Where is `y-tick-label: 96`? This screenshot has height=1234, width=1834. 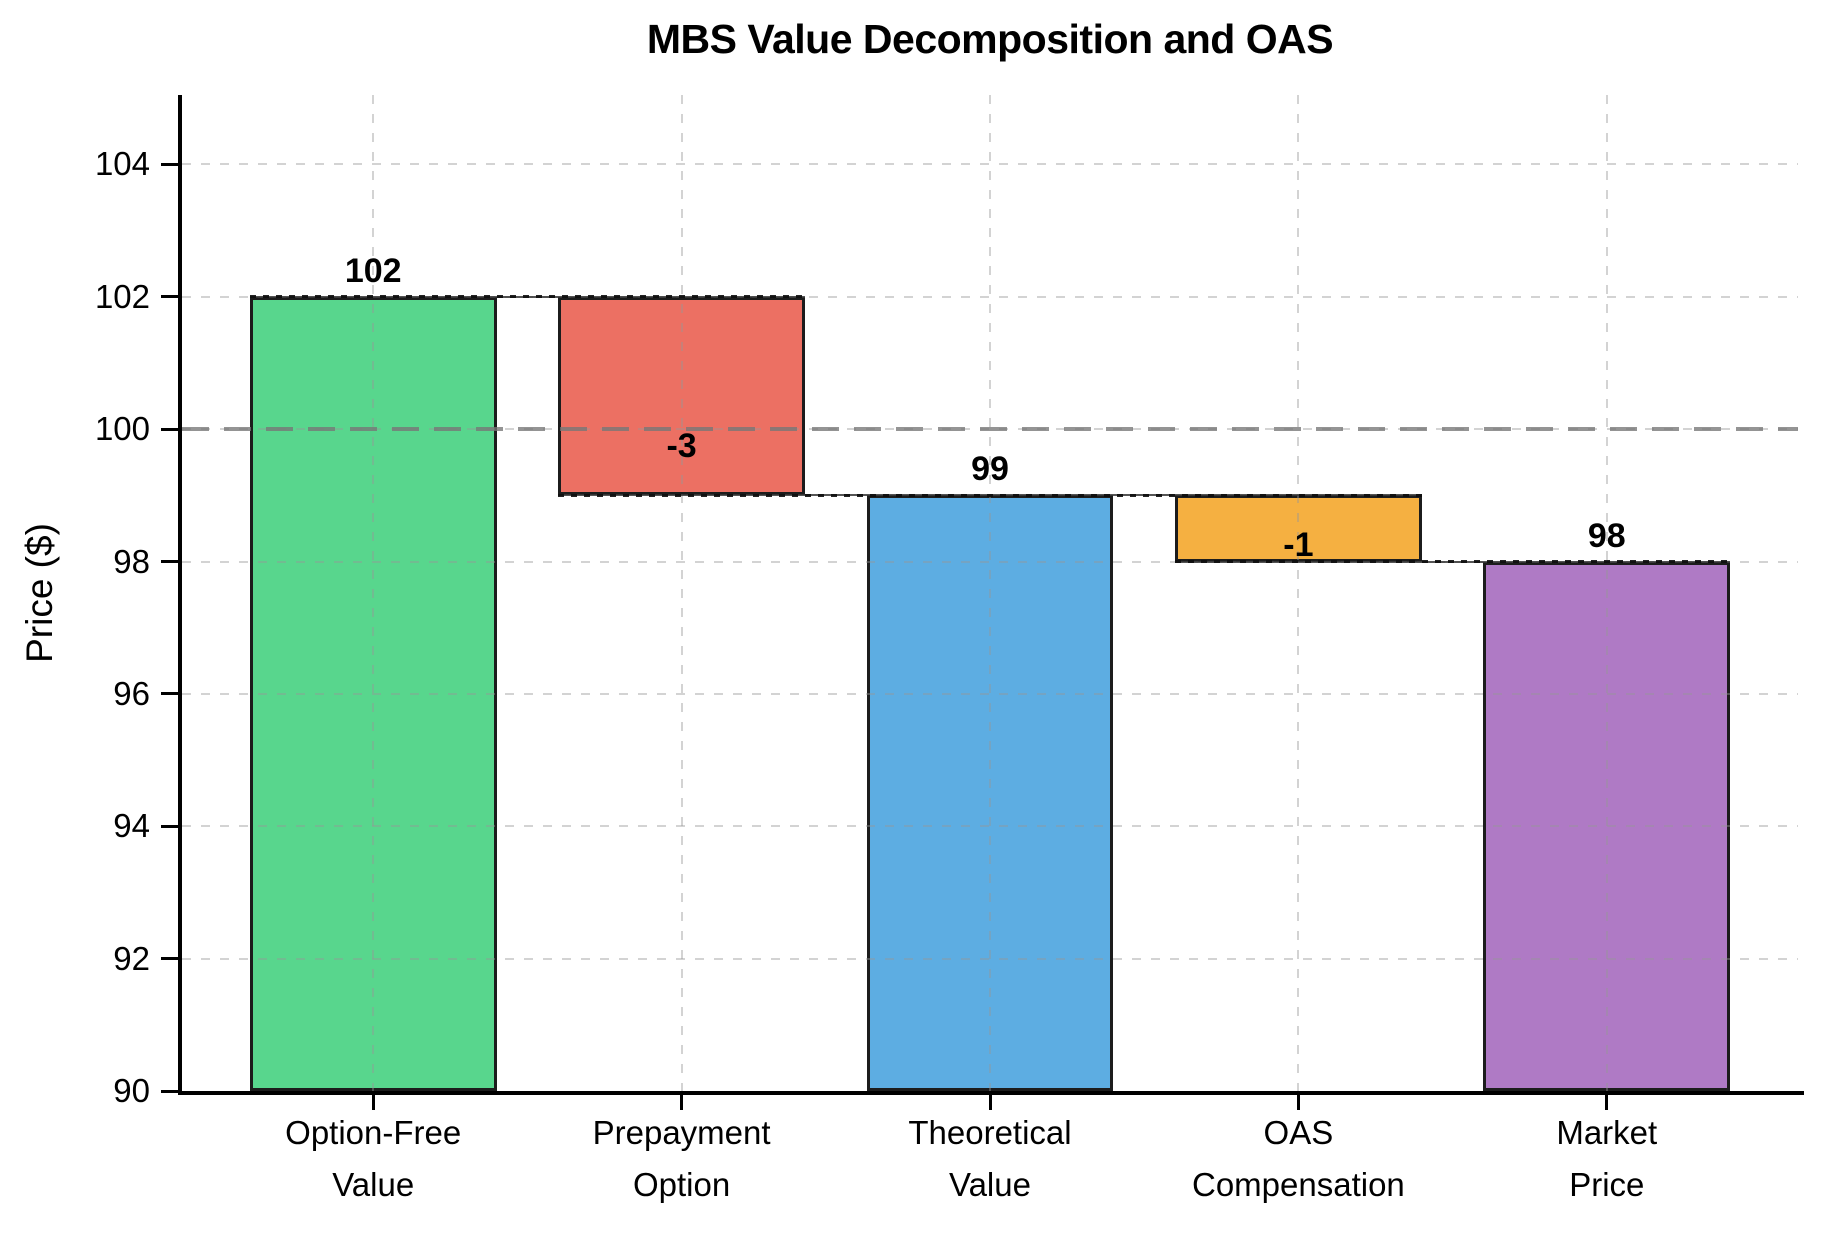 y-tick-label: 96 is located at coordinates (131, 693).